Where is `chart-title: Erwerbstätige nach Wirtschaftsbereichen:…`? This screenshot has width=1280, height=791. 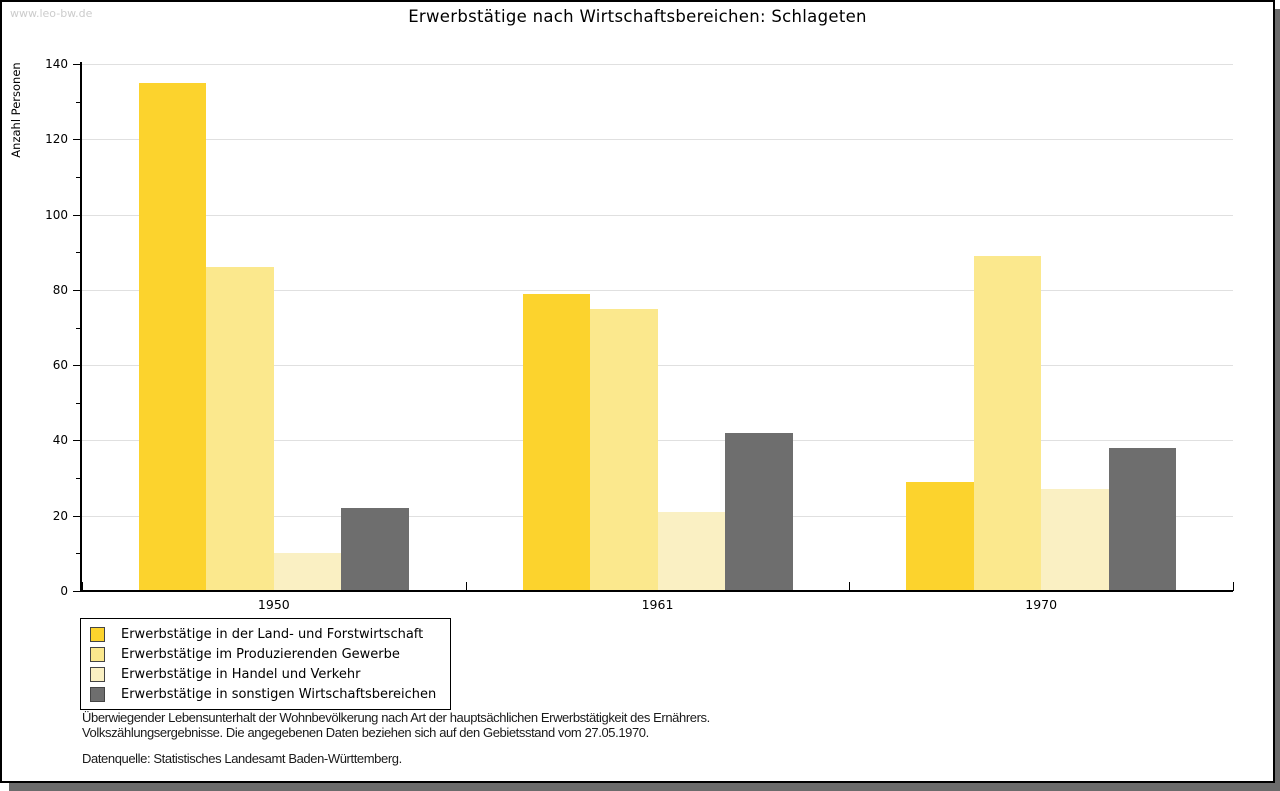 chart-title: Erwerbstätige nach Wirtschaftsbereichen:… is located at coordinates (637, 16).